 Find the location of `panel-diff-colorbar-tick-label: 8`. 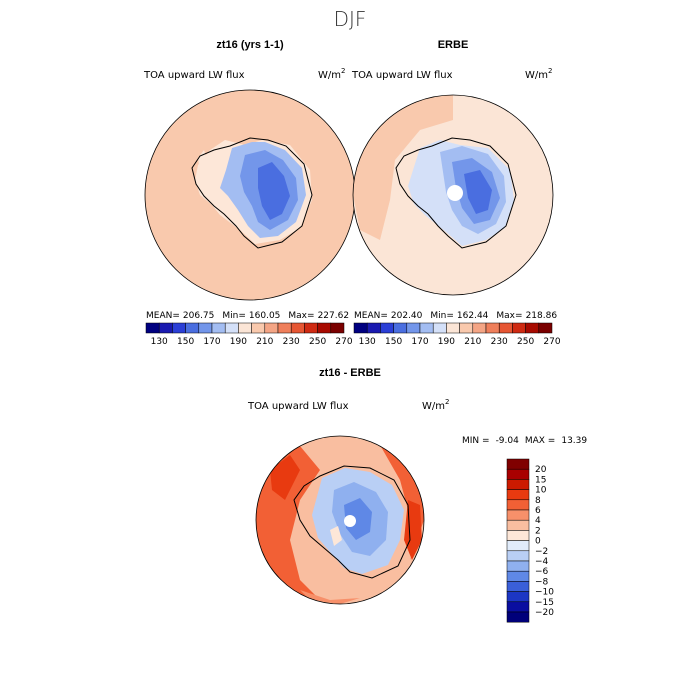

panel-diff-colorbar-tick-label: 8 is located at coordinates (538, 501).